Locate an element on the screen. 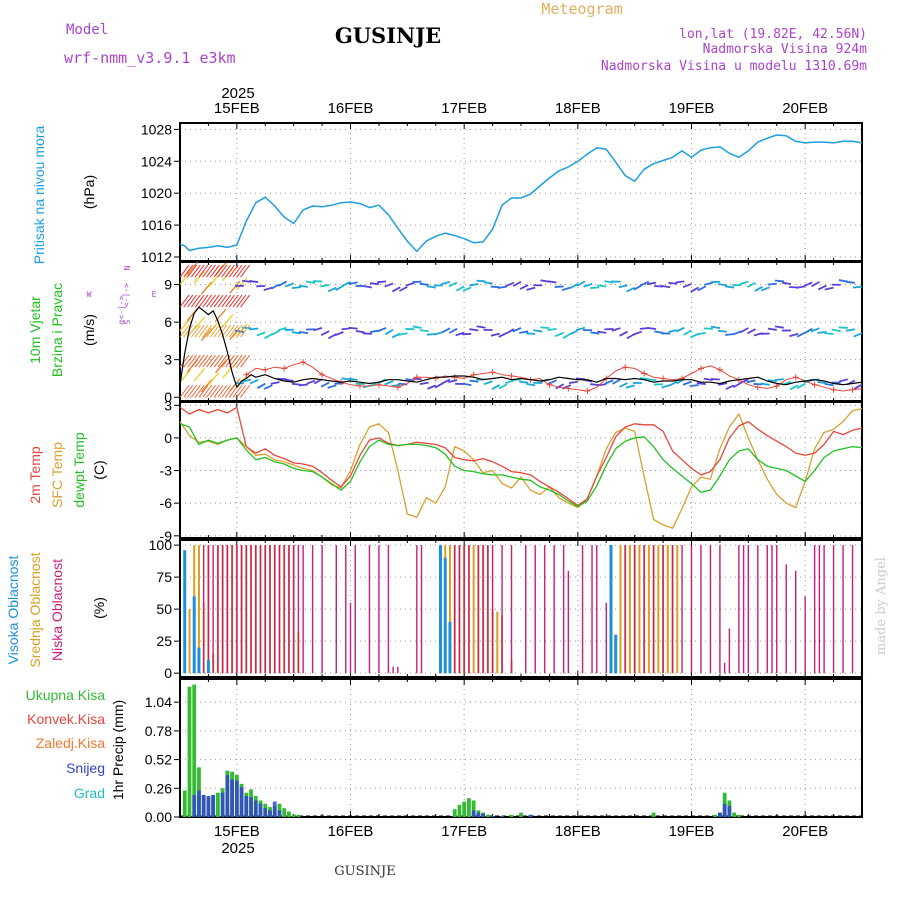  temp-unit: (C) is located at coordinates (99, 469).